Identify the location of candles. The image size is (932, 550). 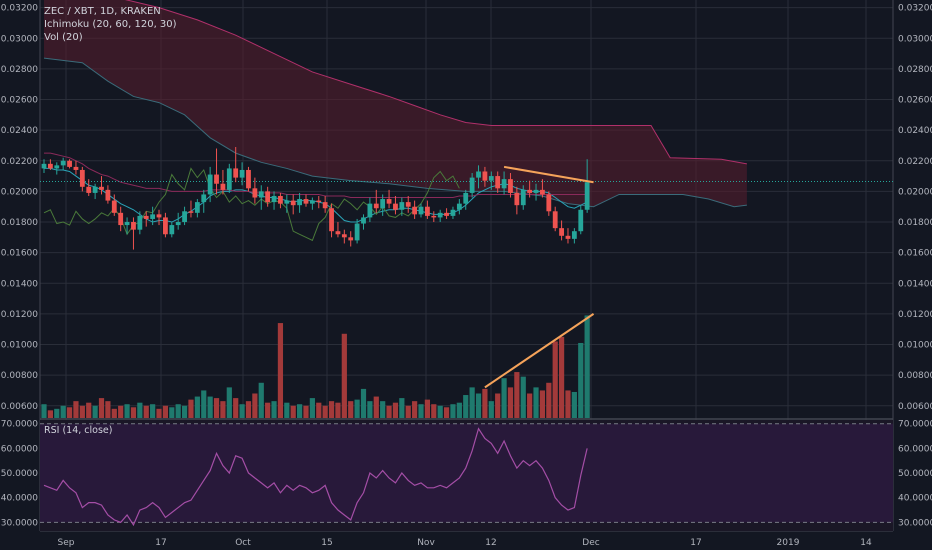
(315, 198).